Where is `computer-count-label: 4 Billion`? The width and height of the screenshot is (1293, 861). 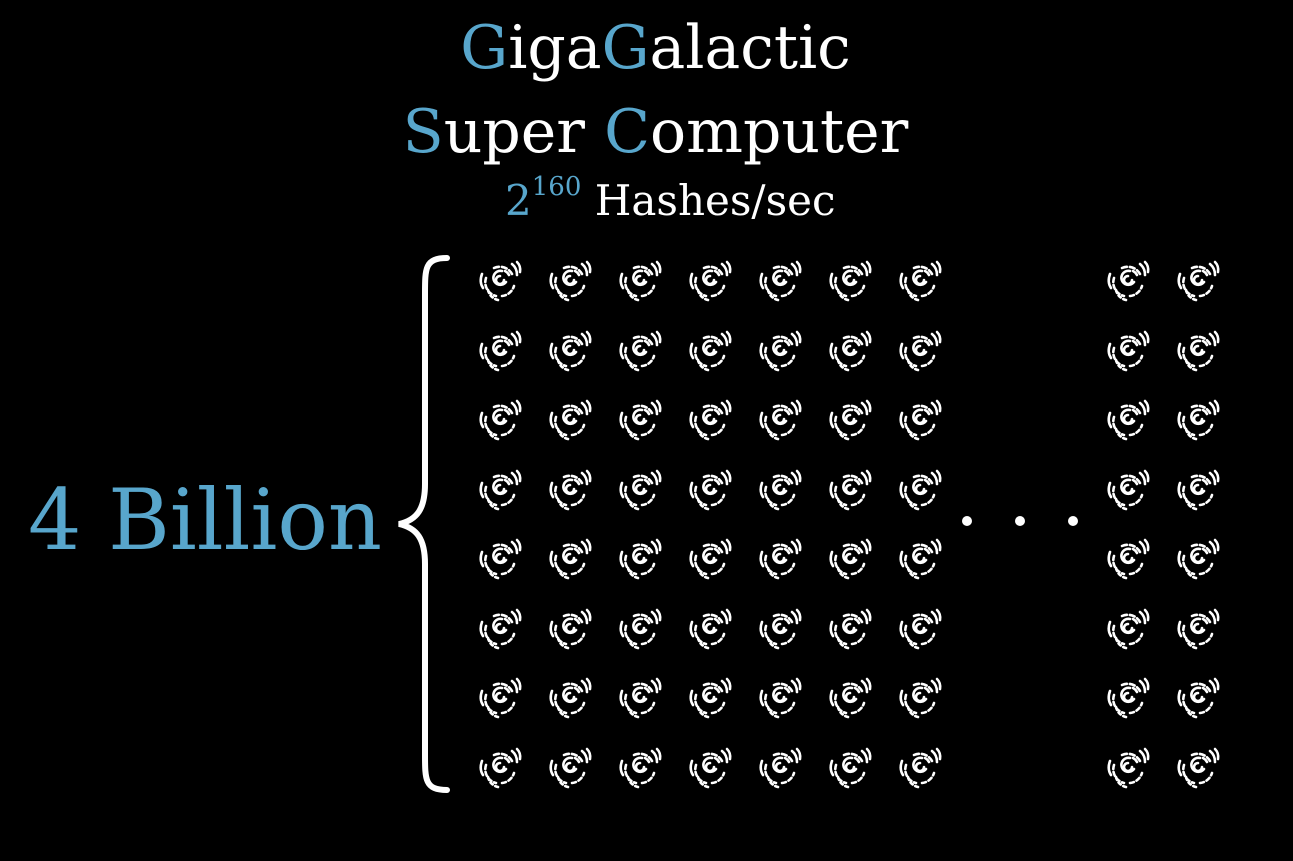 computer-count-label: 4 Billion is located at coordinates (205, 520).